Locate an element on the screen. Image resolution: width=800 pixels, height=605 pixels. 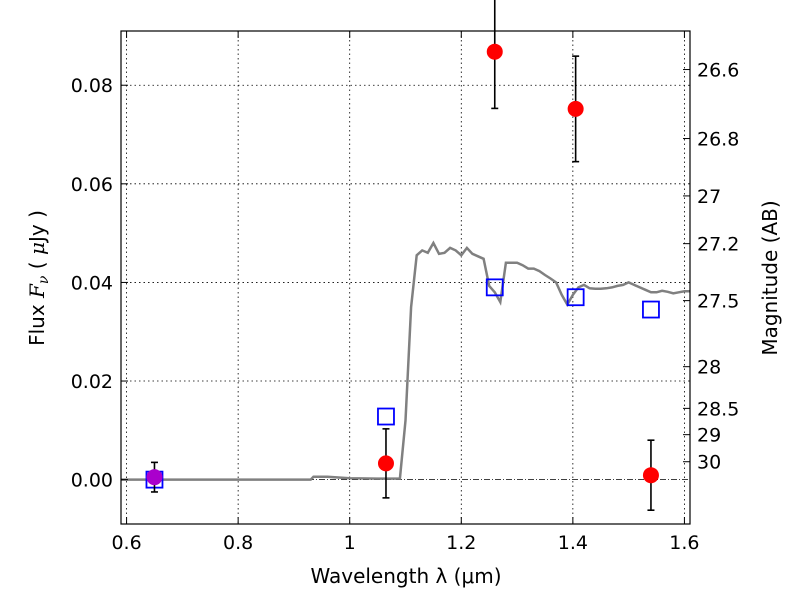
y-label-part-1: Flux is located at coordinates (37, 322).